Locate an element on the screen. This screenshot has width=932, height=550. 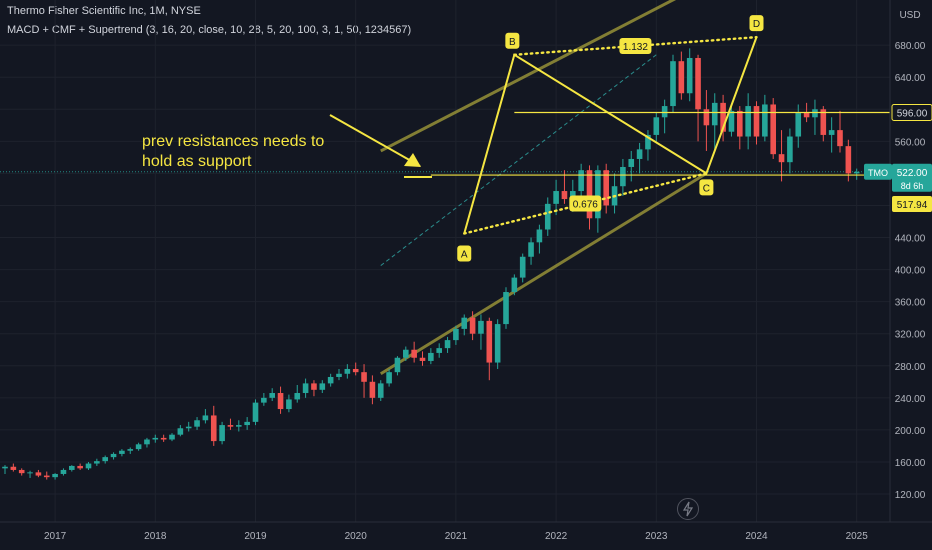
support-price-box is located at coordinates (912, 204).